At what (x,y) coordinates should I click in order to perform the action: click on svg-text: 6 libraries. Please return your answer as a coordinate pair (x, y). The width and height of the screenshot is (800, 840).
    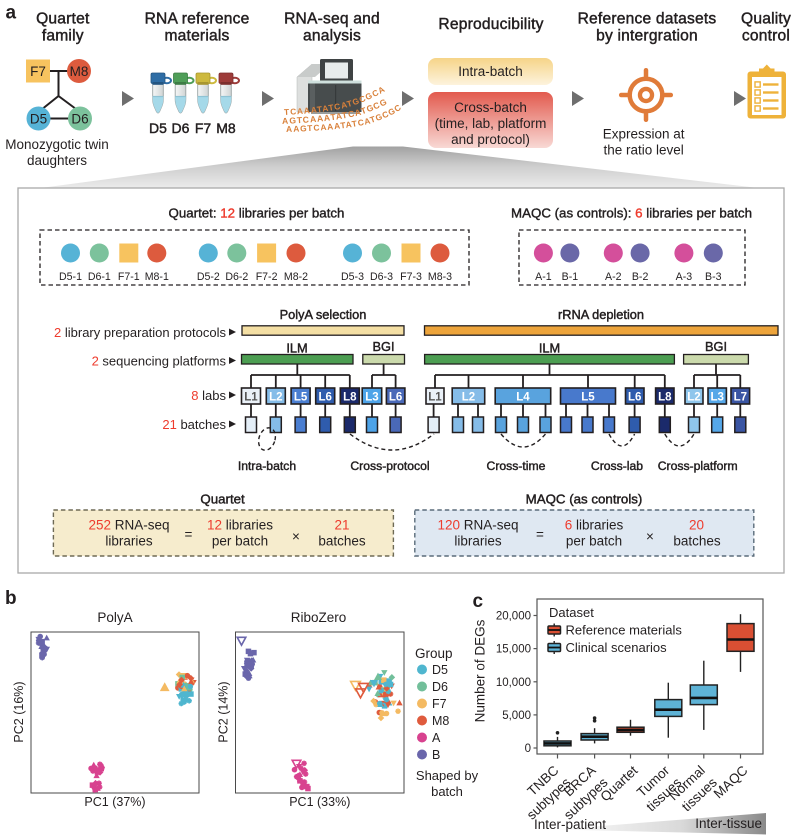
    Looking at the image, I should click on (594, 525).